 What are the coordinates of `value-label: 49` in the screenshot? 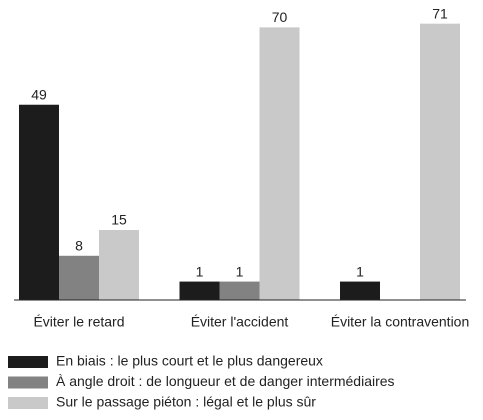 It's located at (39, 94).